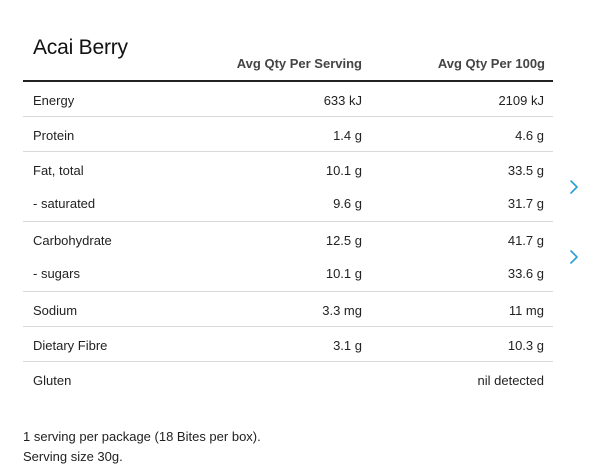 The width and height of the screenshot is (613, 476). Describe the element at coordinates (72, 240) in the screenshot. I see `nutrient-label: Carbohydrate` at that location.